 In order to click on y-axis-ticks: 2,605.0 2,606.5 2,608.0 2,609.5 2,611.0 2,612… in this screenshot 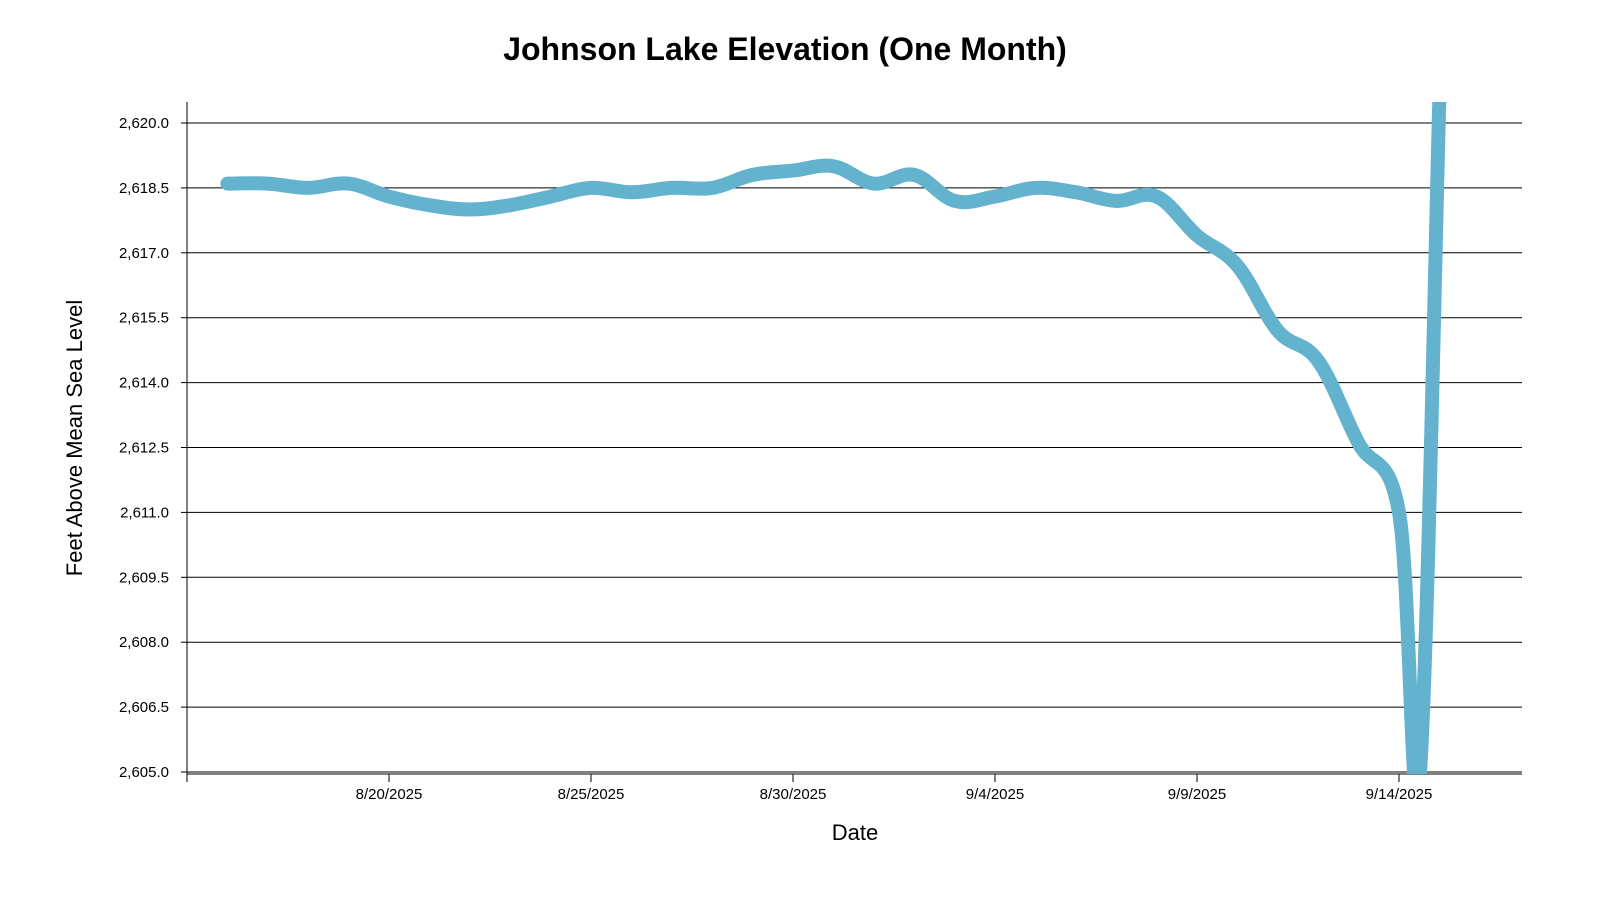, I will do `click(153, 448)`.